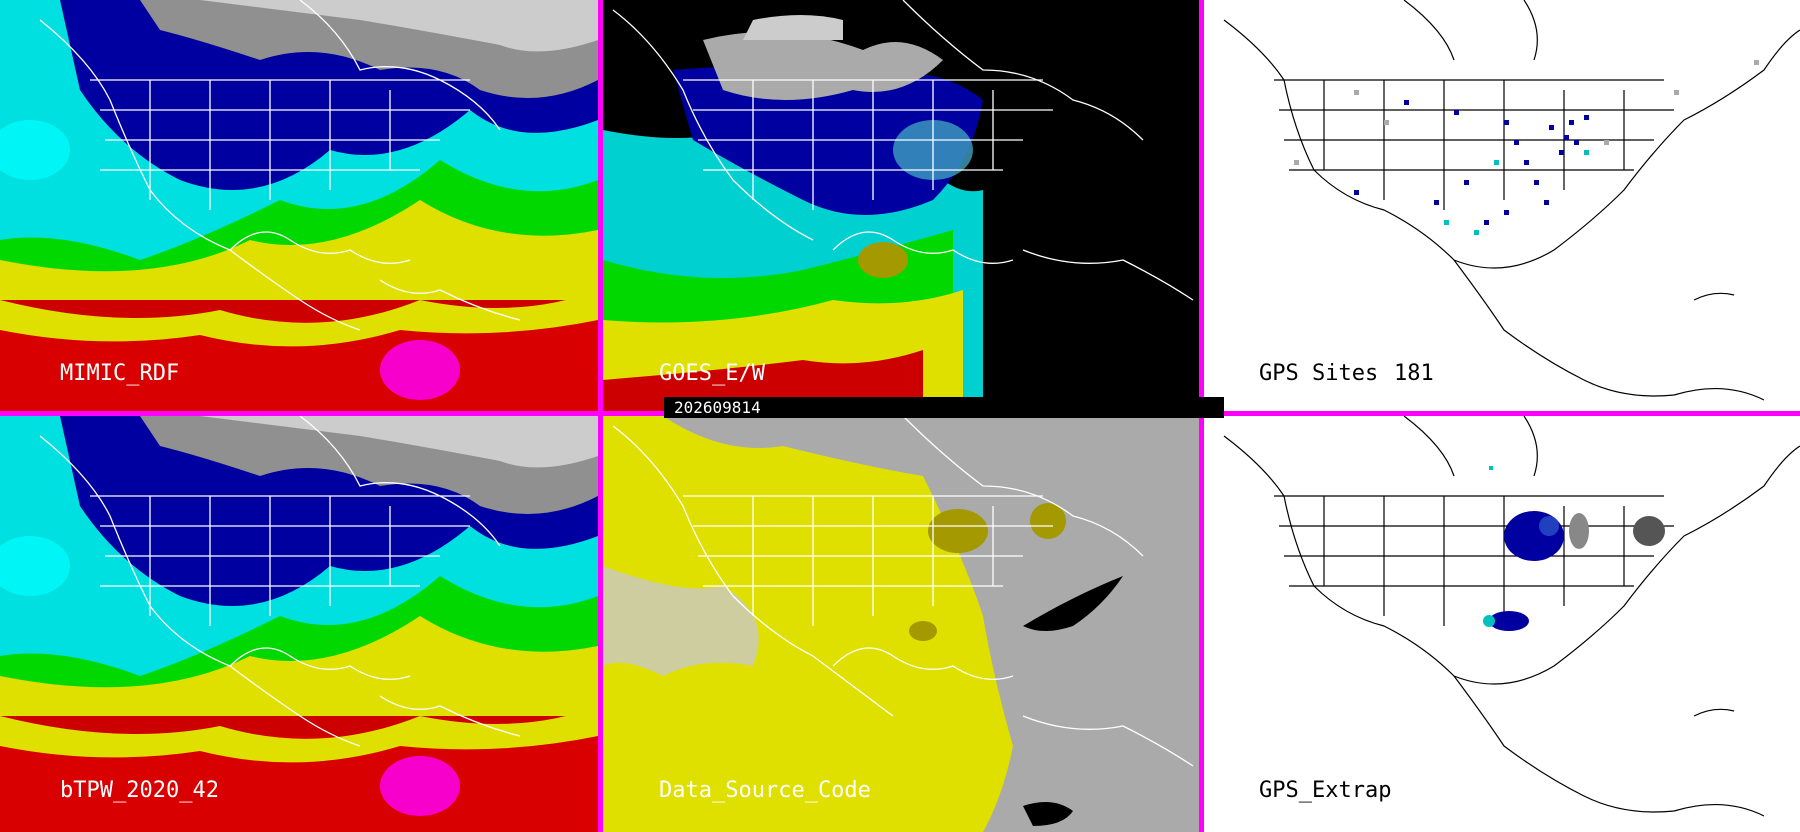 The image size is (1800, 832). Describe the element at coordinates (1471, 162) in the screenshot. I see `gps-site-markers` at that location.